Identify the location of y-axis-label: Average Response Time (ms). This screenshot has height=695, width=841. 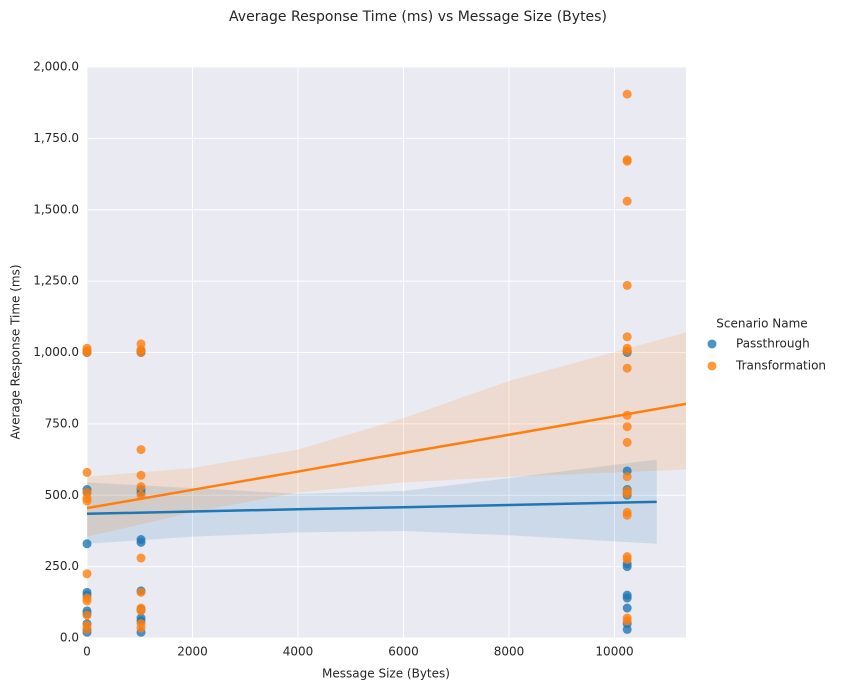
(16, 351).